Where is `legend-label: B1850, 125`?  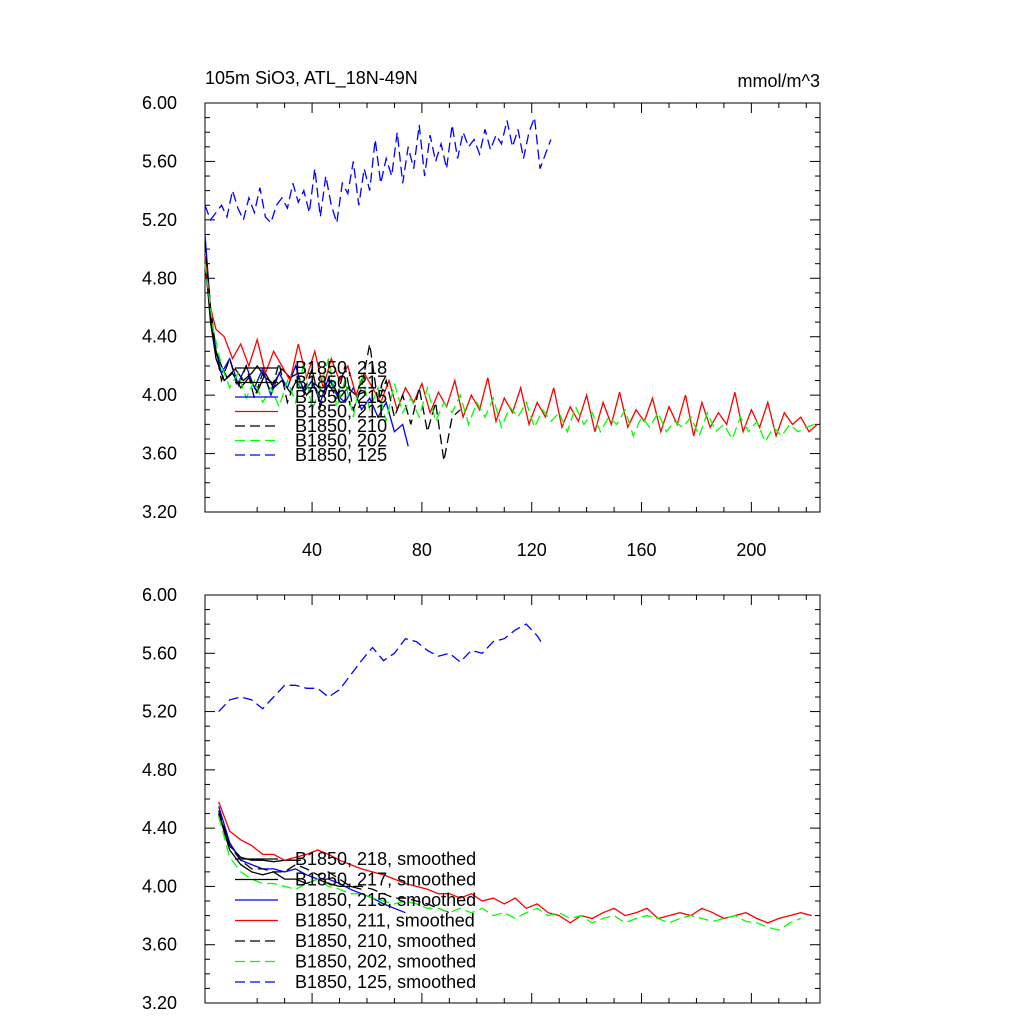 legend-label: B1850, 125 is located at coordinates (341, 455).